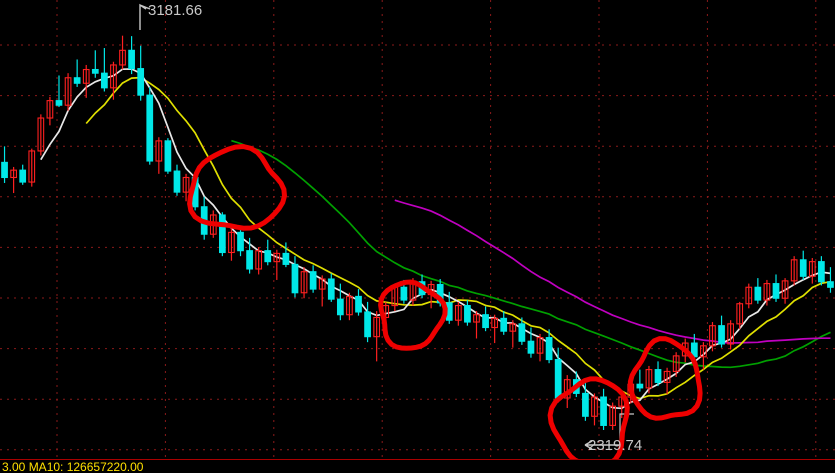  What do you see at coordinates (145, 10) in the screenshot?
I see `high-label-pointer` at bounding box center [145, 10].